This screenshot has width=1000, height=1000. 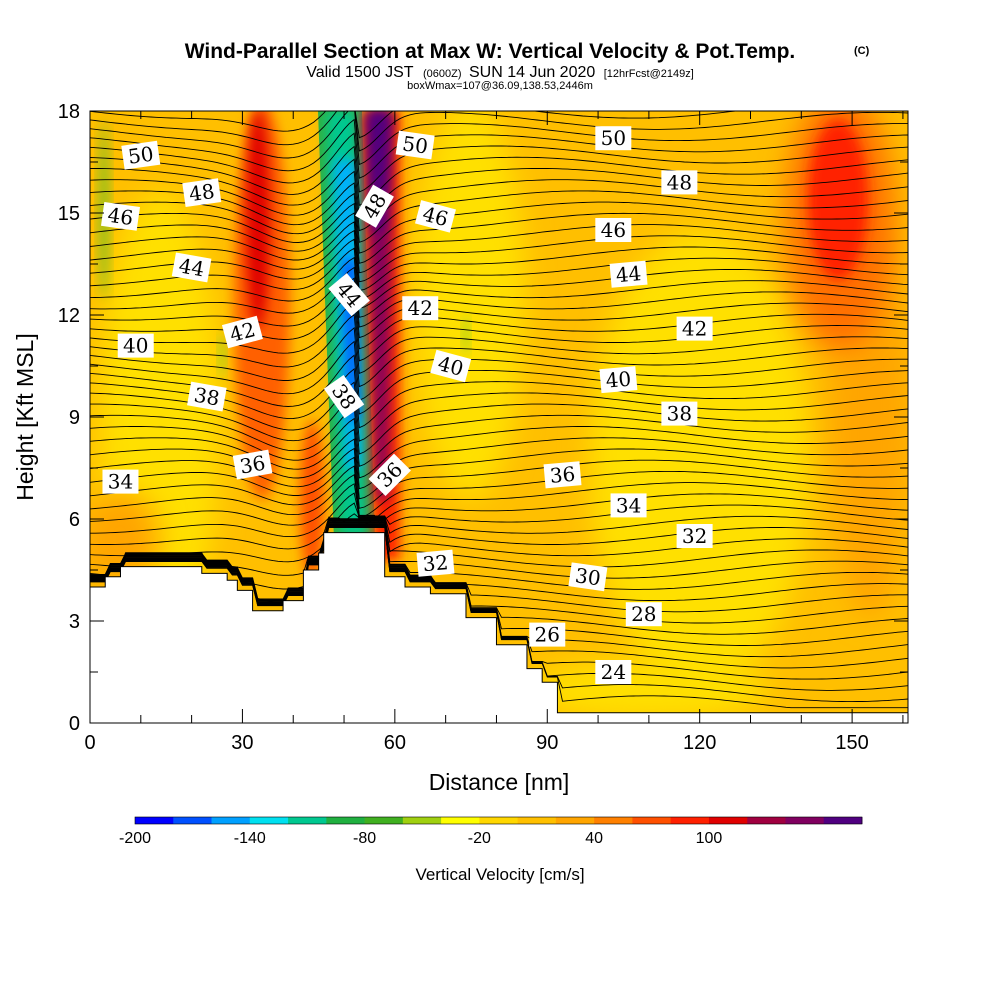 I want to click on theta-label-text: 24, so click(x=613, y=672).